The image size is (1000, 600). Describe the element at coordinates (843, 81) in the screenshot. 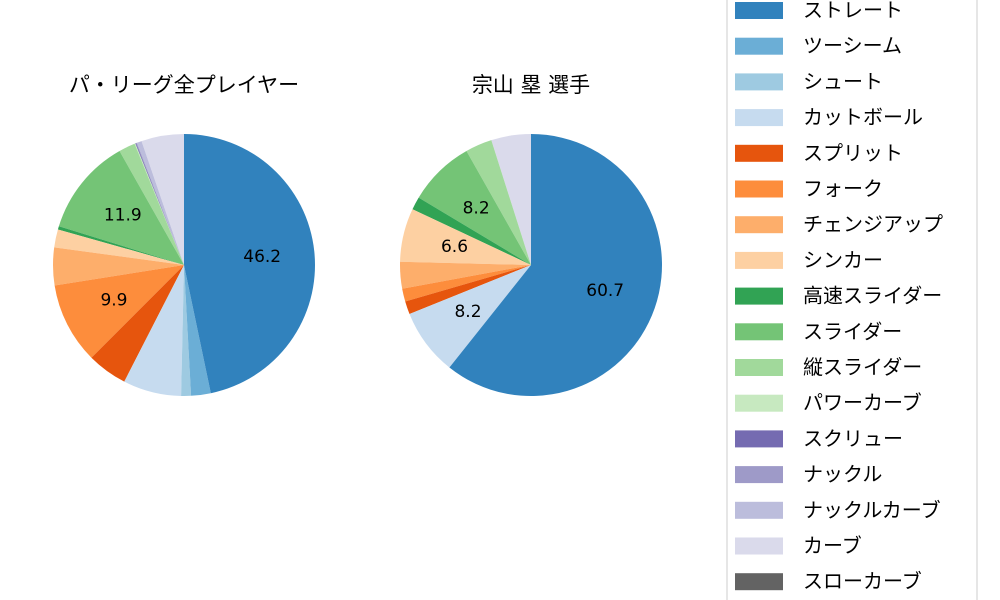

I see `legend-label-2: シュート` at that location.